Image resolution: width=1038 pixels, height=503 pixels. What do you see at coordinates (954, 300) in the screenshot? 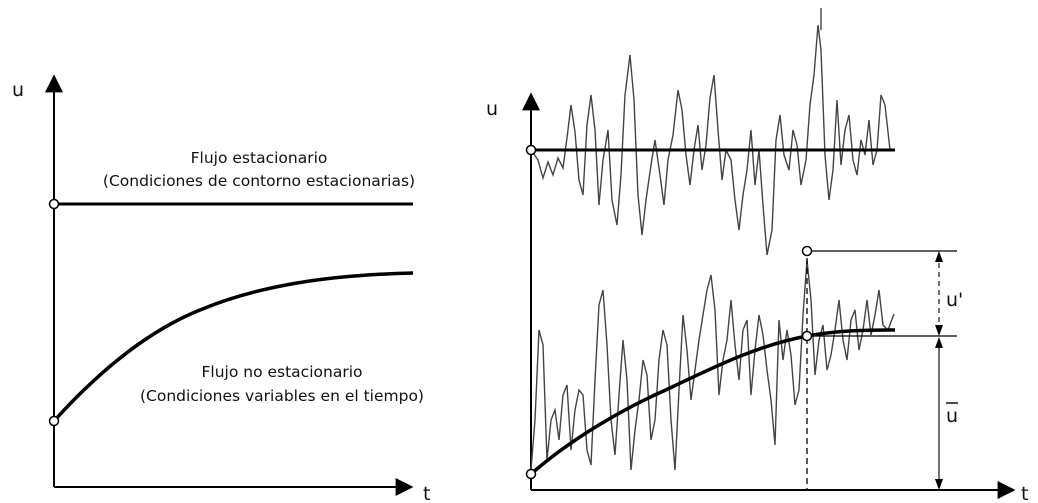
I see `fluctuation-label: u'` at bounding box center [954, 300].